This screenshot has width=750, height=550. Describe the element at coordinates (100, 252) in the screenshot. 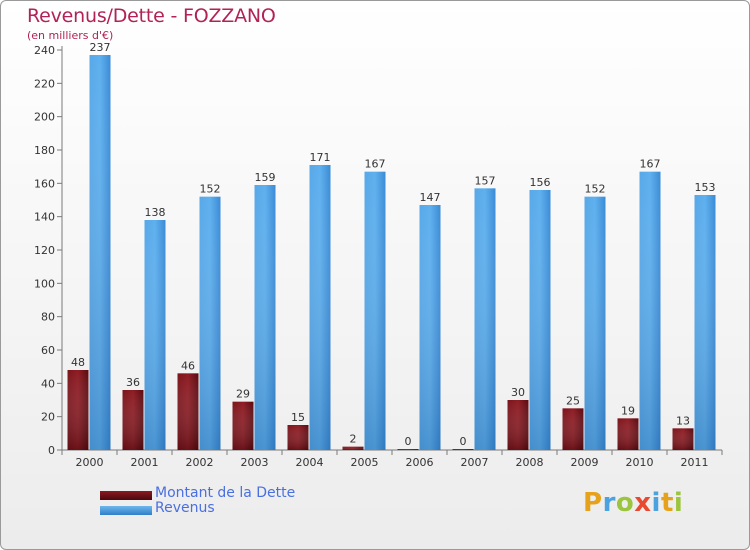

I see `bar-shade-revenus-2000` at that location.